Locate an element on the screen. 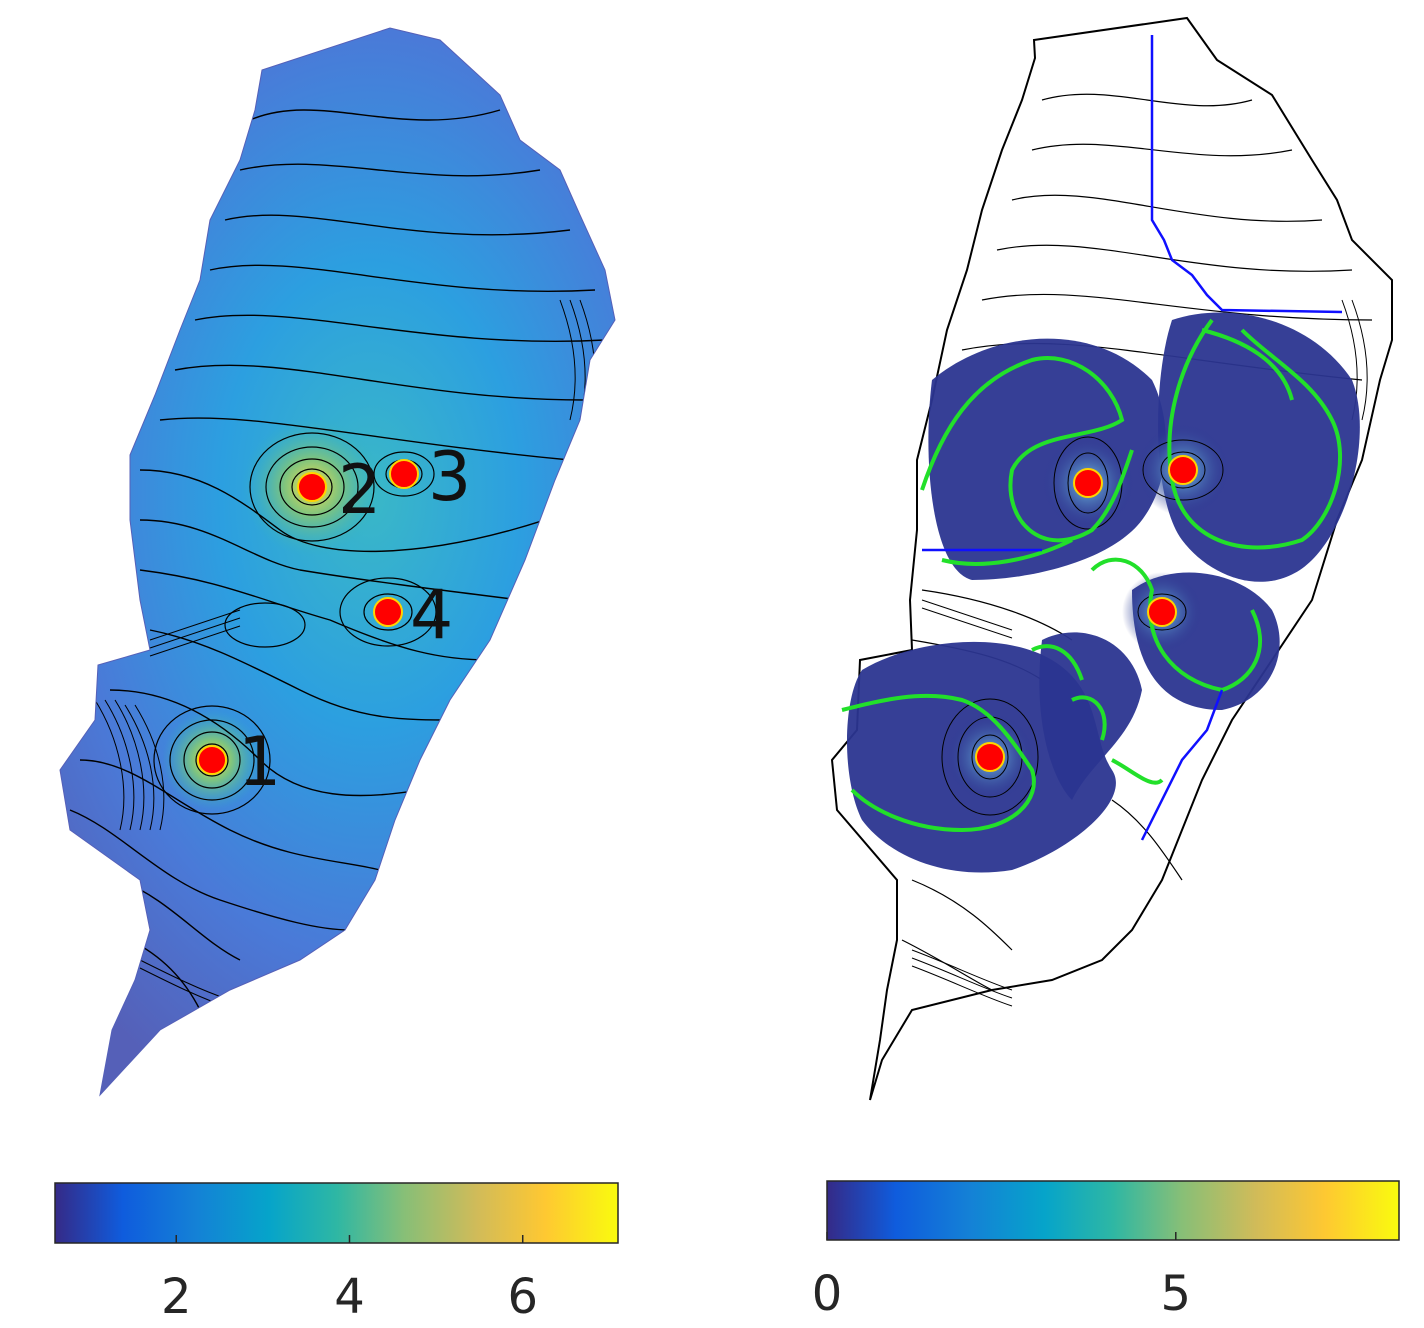 This screenshot has height=1328, width=1424. right-green-contours is located at coordinates (1091, 575).